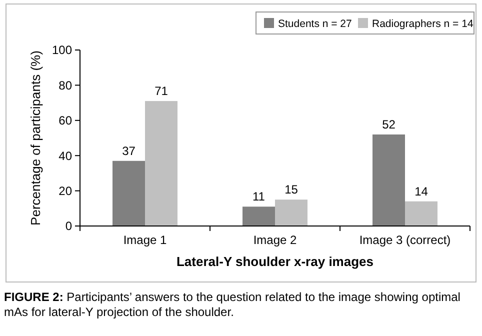 The height and width of the screenshot is (336, 482). Describe the element at coordinates (423, 24) in the screenshot. I see `legend-label: Radiographers n = 14` at that location.